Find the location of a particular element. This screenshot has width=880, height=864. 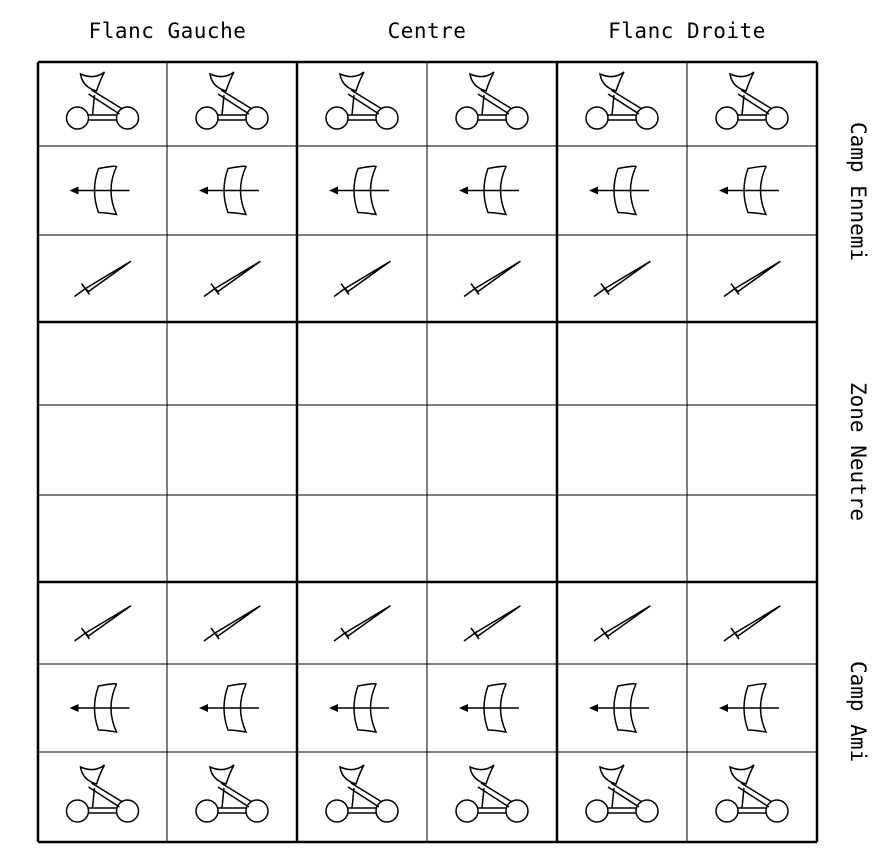

board-cell-r9-c1 is located at coordinates (102, 797).